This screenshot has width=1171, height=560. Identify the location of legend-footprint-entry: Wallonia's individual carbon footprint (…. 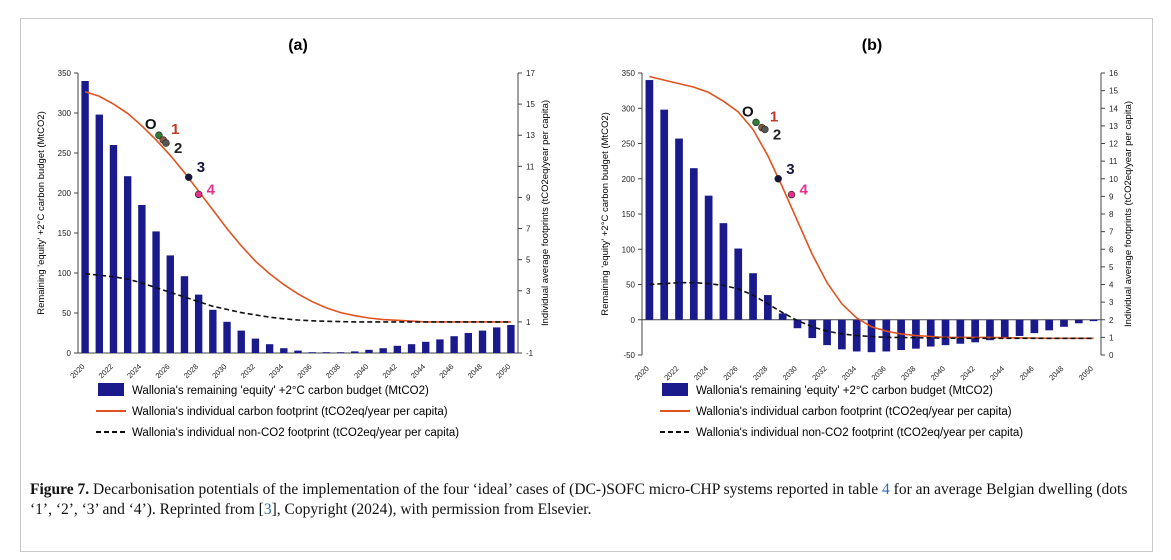
(836, 412).